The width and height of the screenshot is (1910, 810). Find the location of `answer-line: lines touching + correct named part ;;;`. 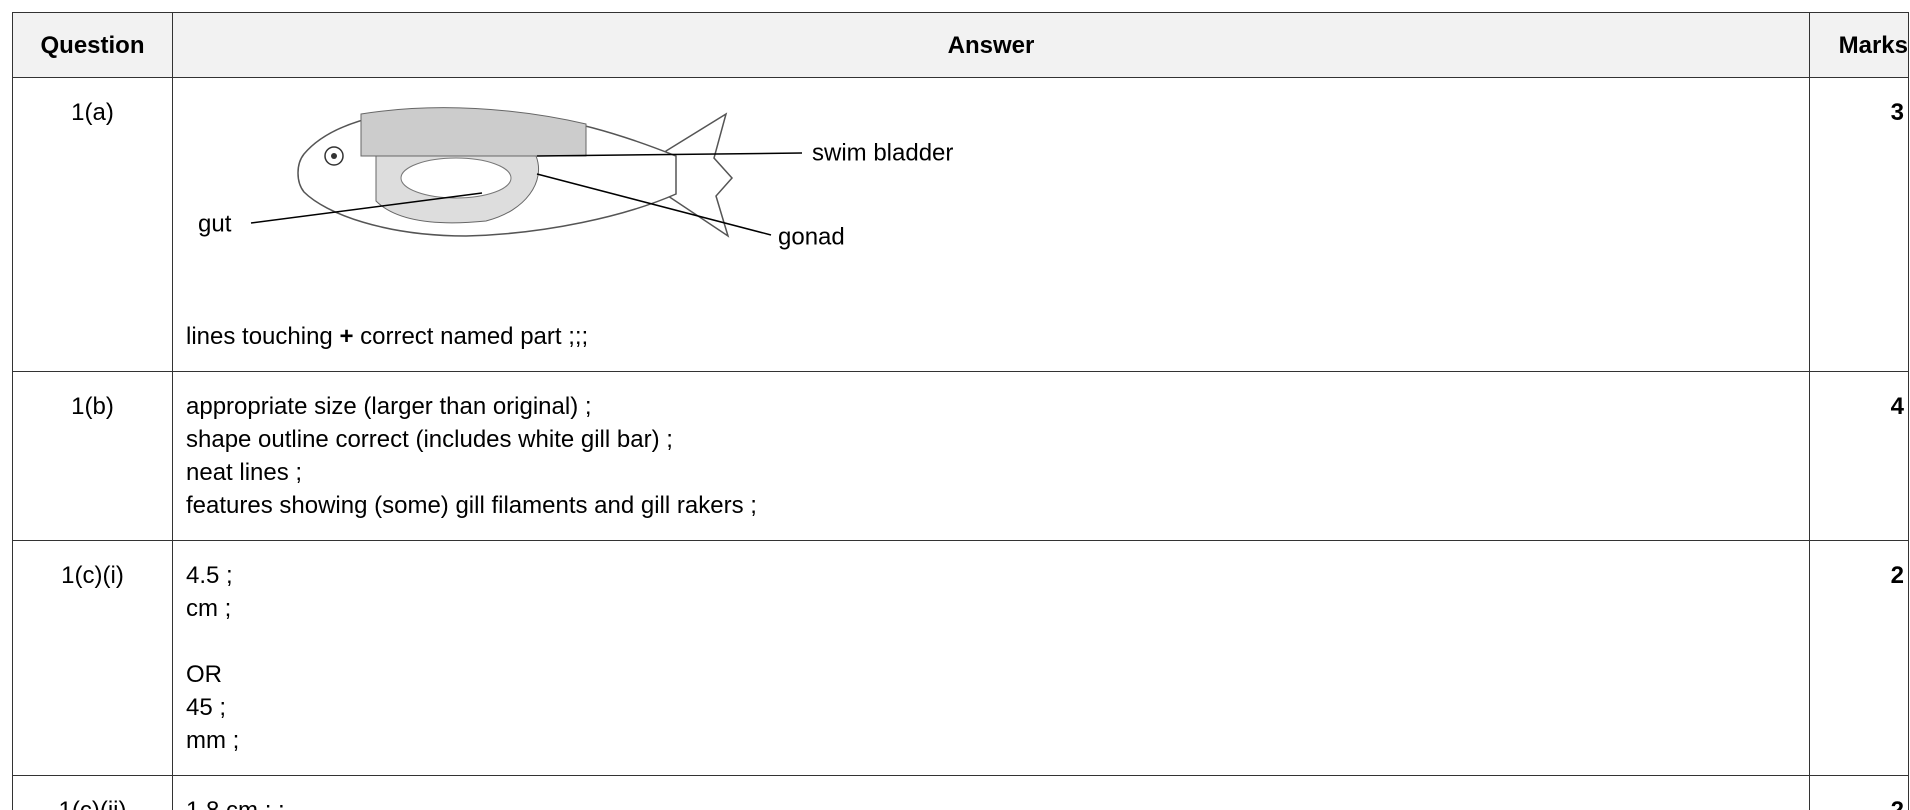

answer-line: lines touching + correct named part ;;; is located at coordinates (991, 336).